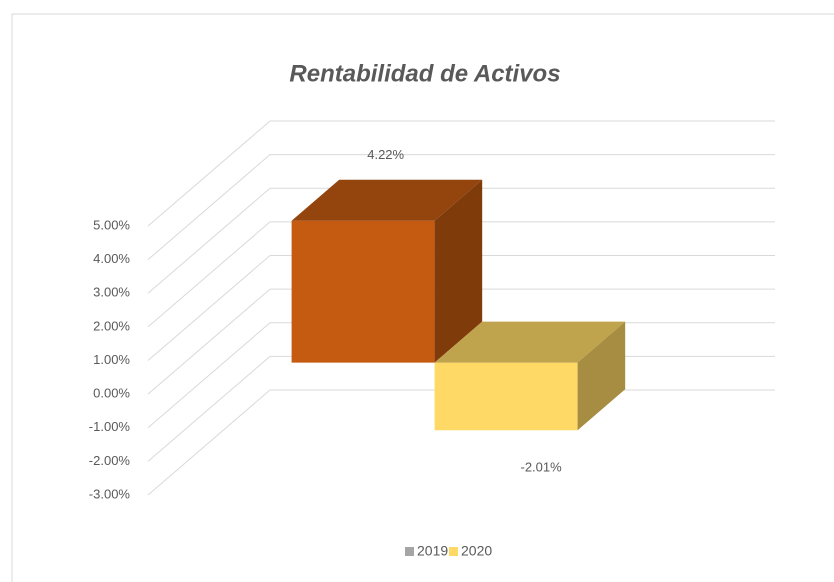  I want to click on y-tick-label: 1.00%, so click(111, 359).